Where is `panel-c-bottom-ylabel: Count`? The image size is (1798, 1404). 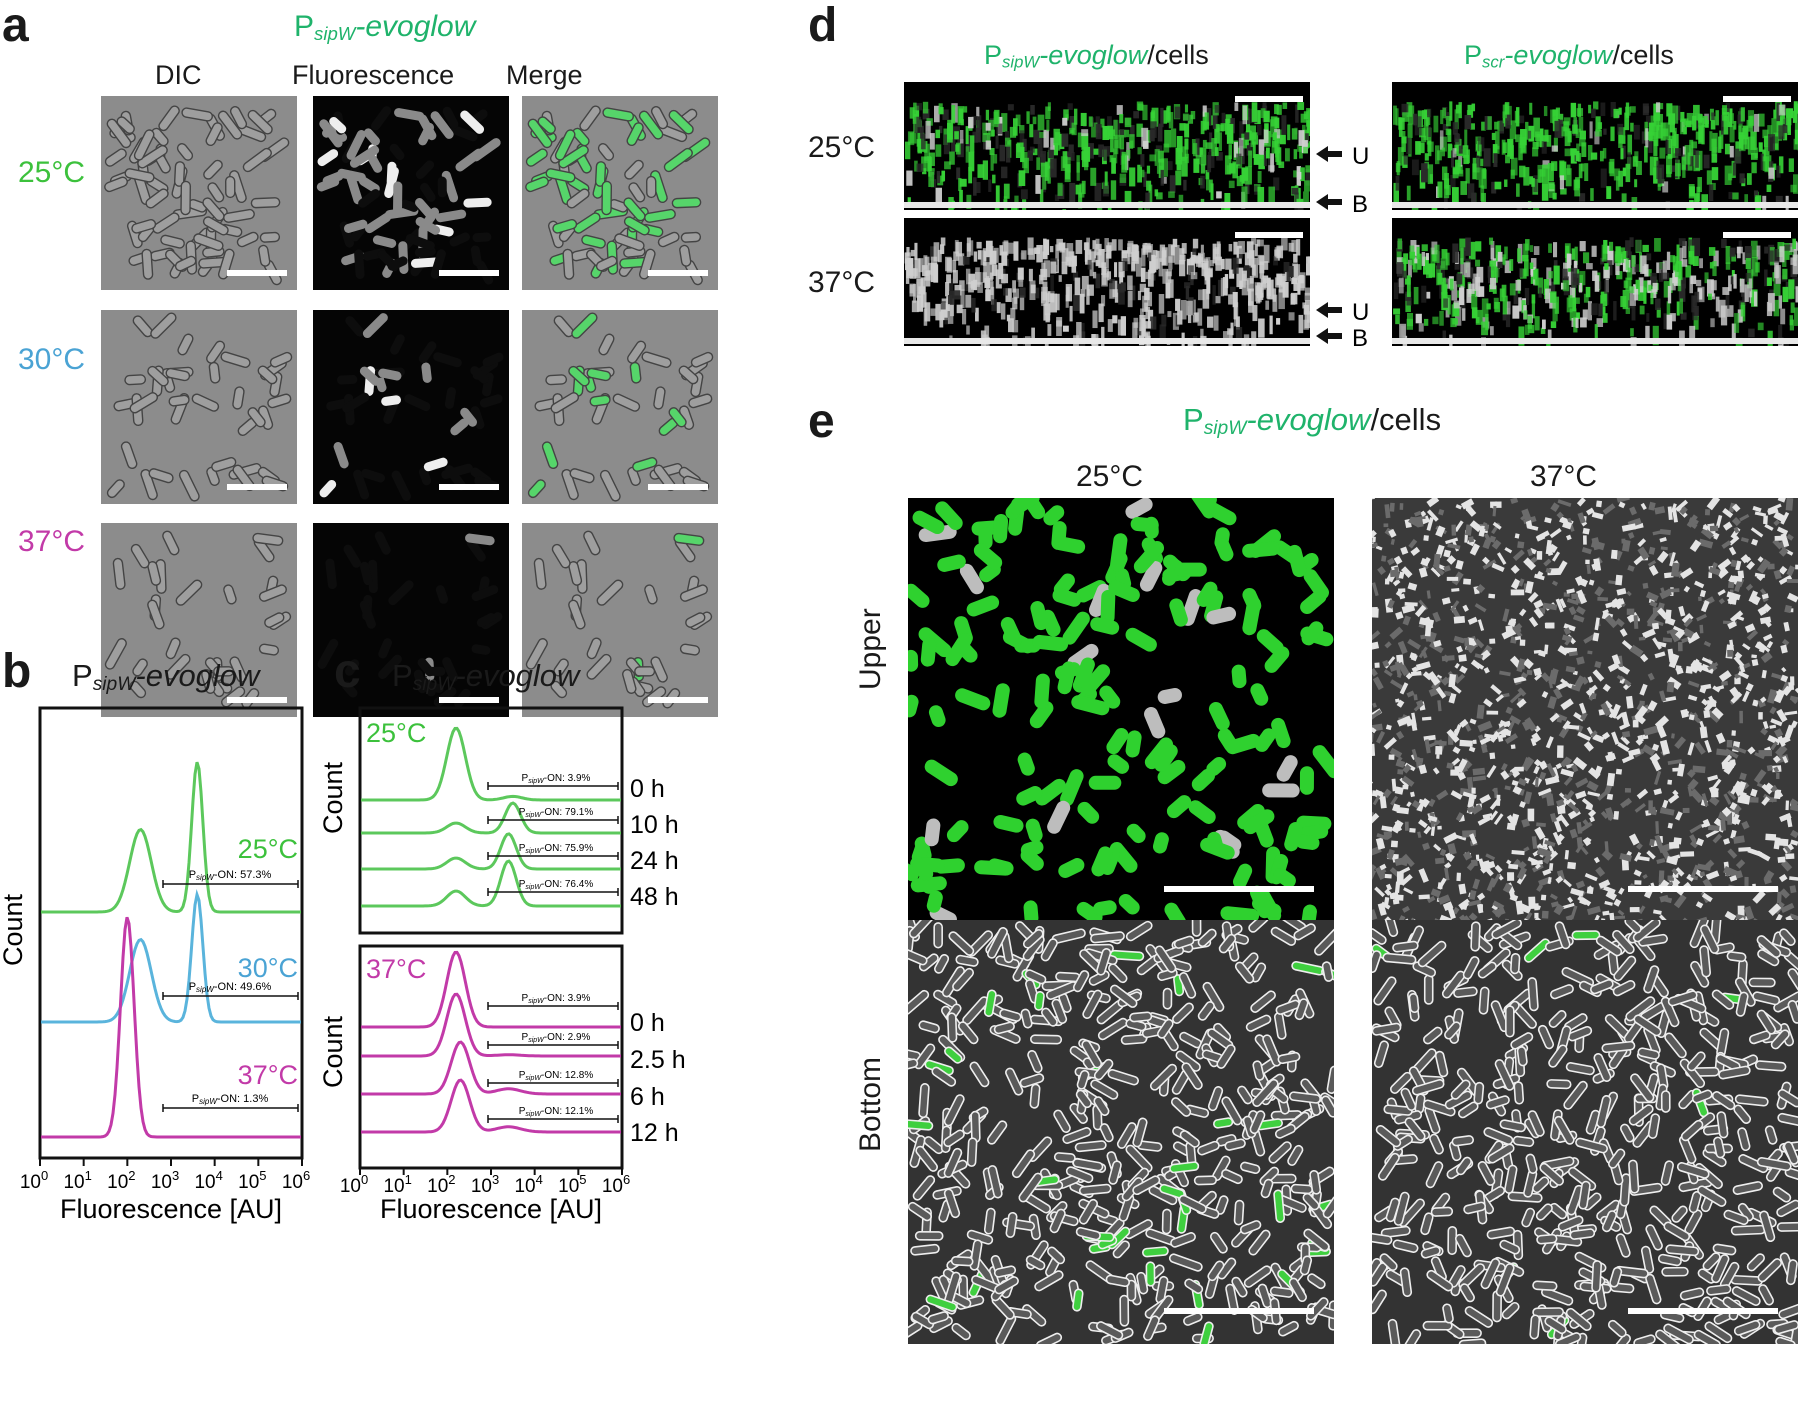 panel-c-bottom-ylabel: Count is located at coordinates (334, 1051).